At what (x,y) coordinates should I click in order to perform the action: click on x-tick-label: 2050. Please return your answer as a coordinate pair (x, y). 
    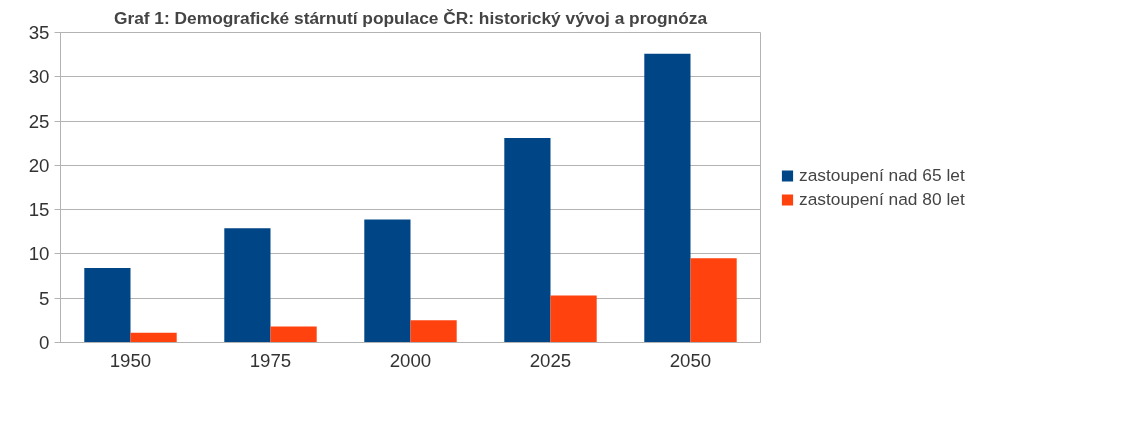
    Looking at the image, I should click on (690, 360).